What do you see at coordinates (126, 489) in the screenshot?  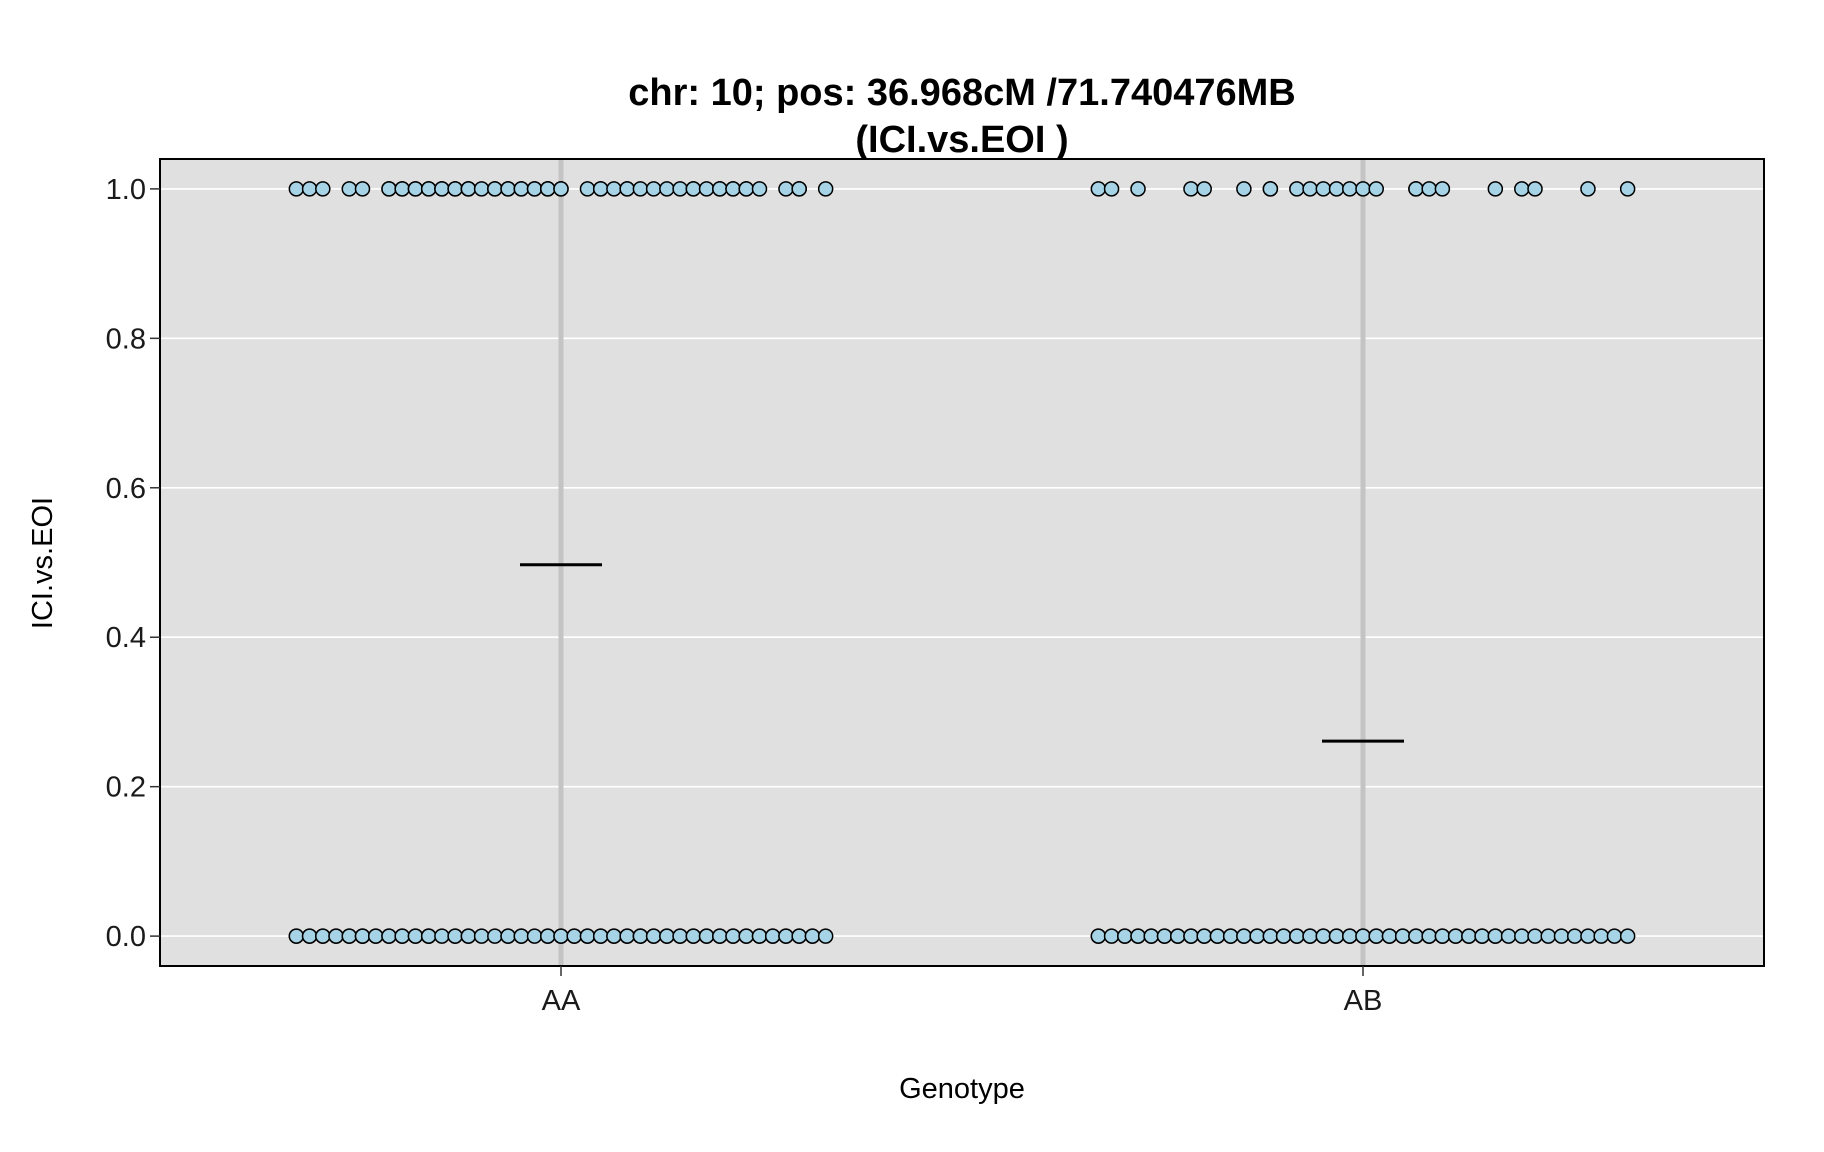 I see `y-tick-label-3: 0.6` at bounding box center [126, 489].